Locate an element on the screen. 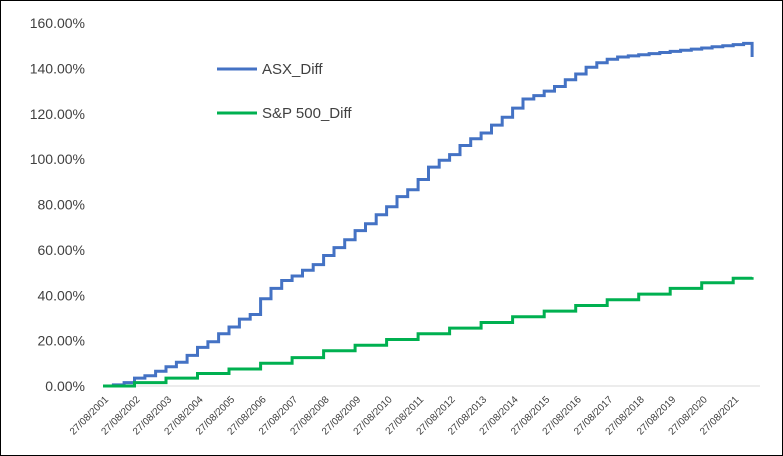 This screenshot has width=783, height=456. y-tick-label: 100.00% is located at coordinates (57, 159).